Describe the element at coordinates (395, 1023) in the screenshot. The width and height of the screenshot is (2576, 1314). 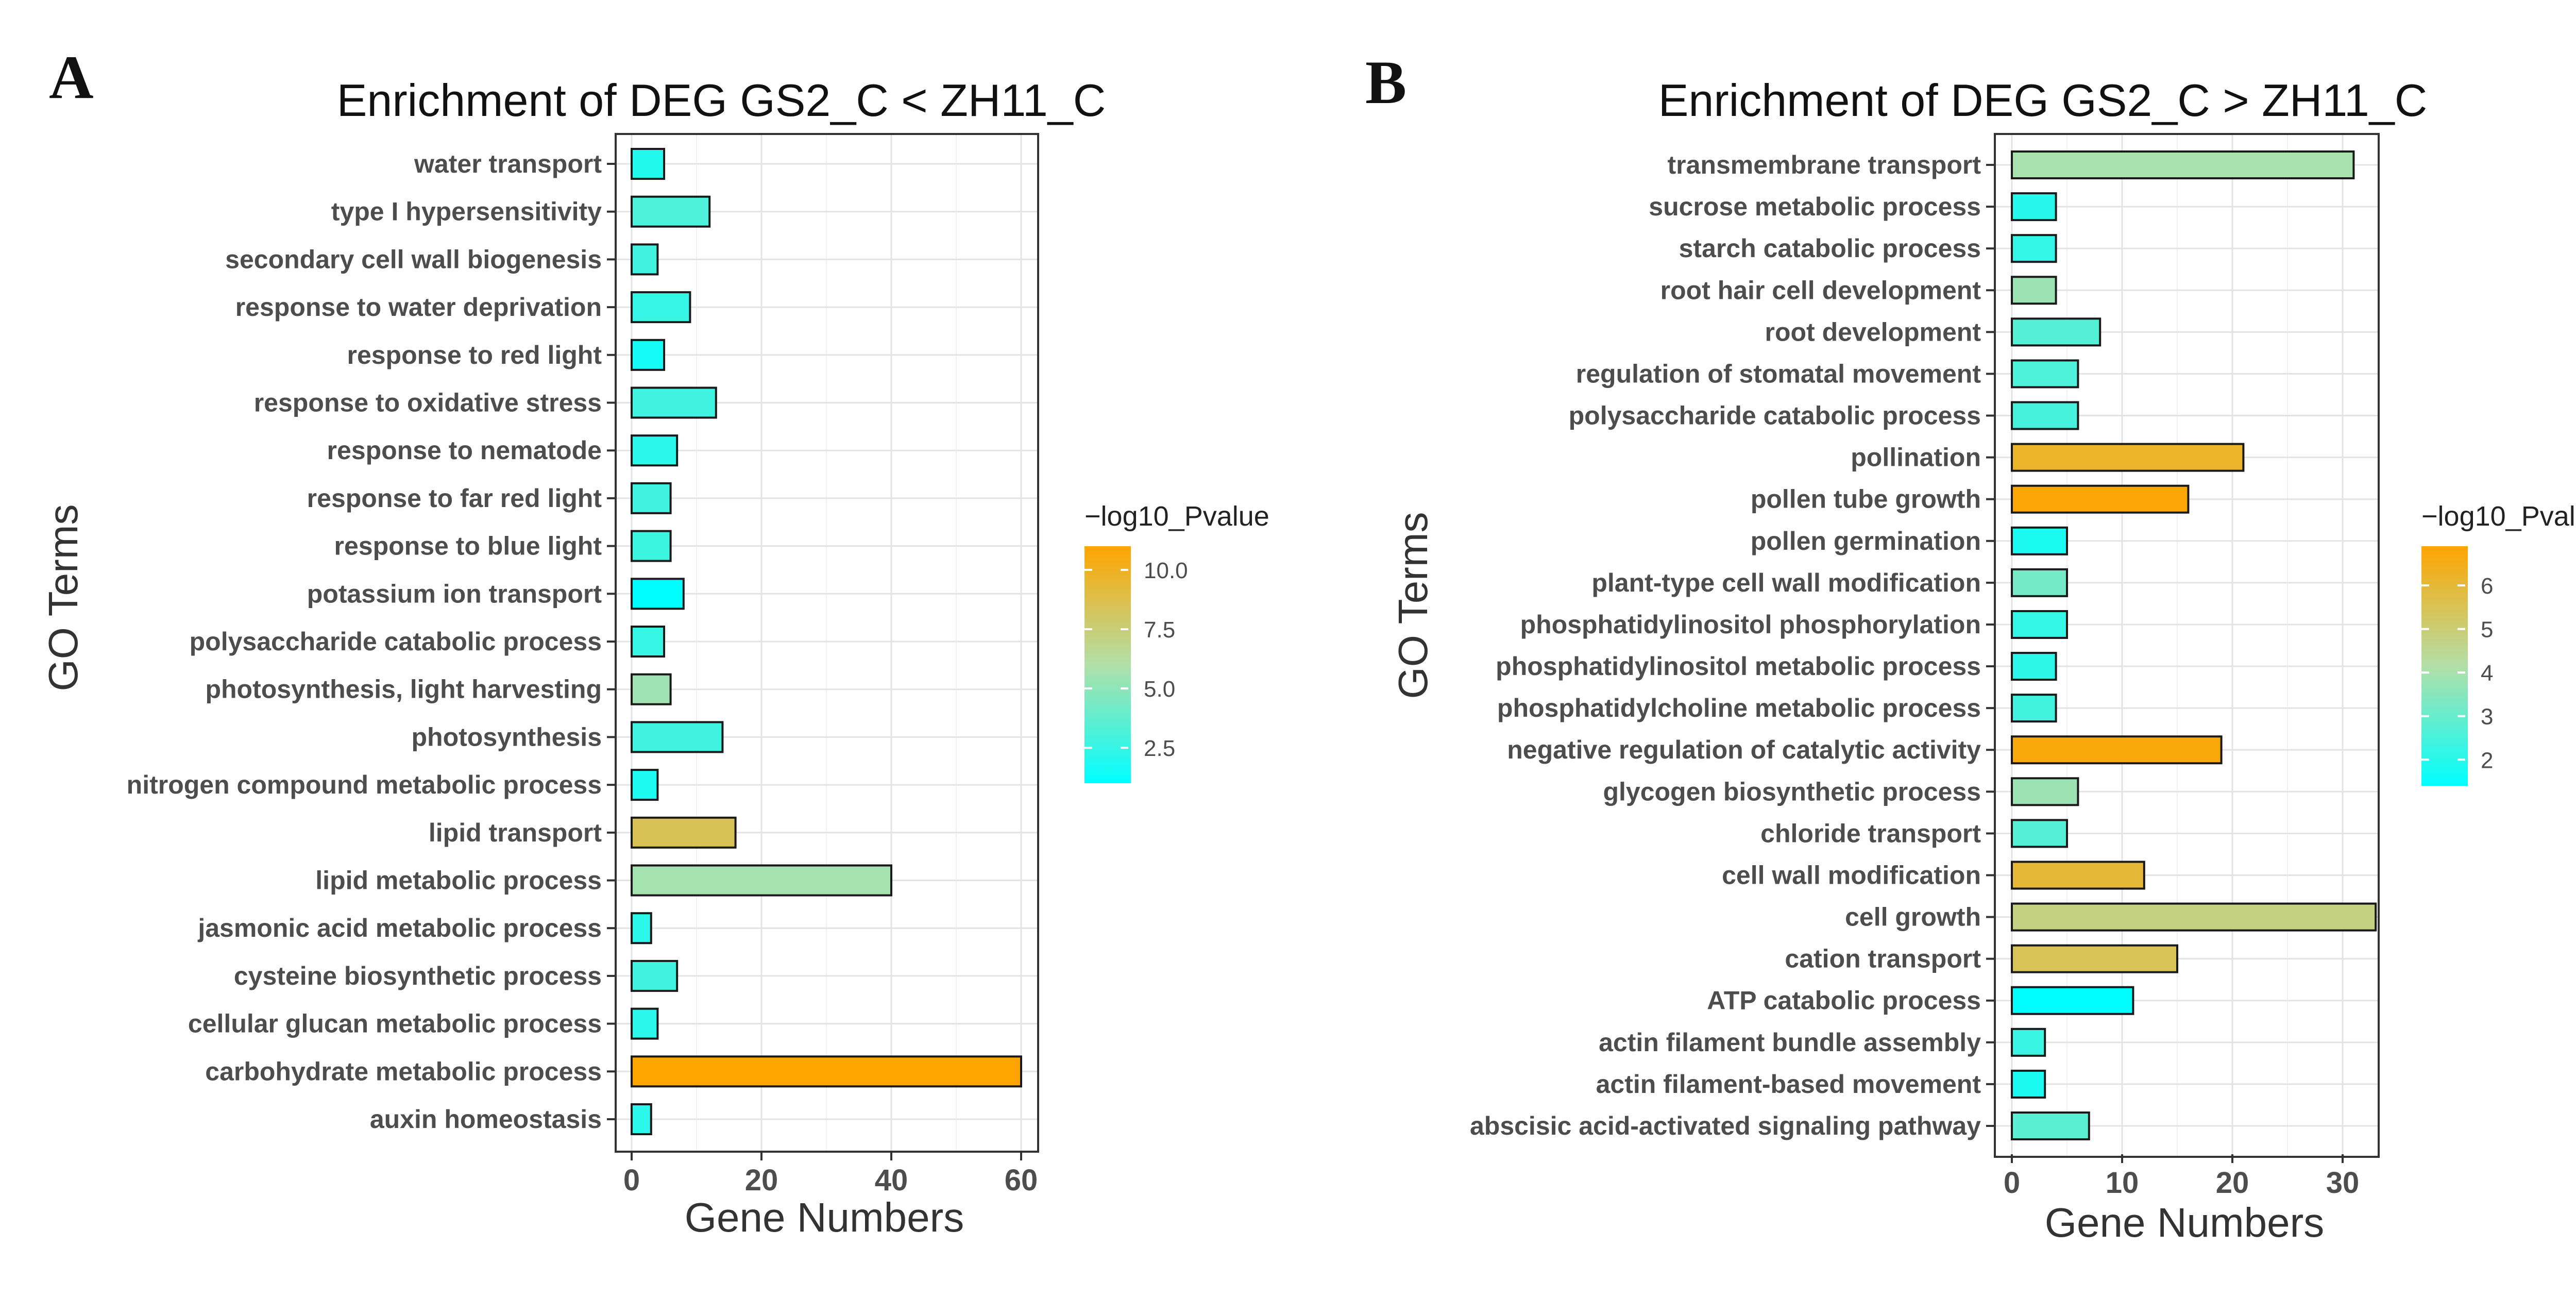
I see `category-label: cellular glucan metabolic process` at that location.